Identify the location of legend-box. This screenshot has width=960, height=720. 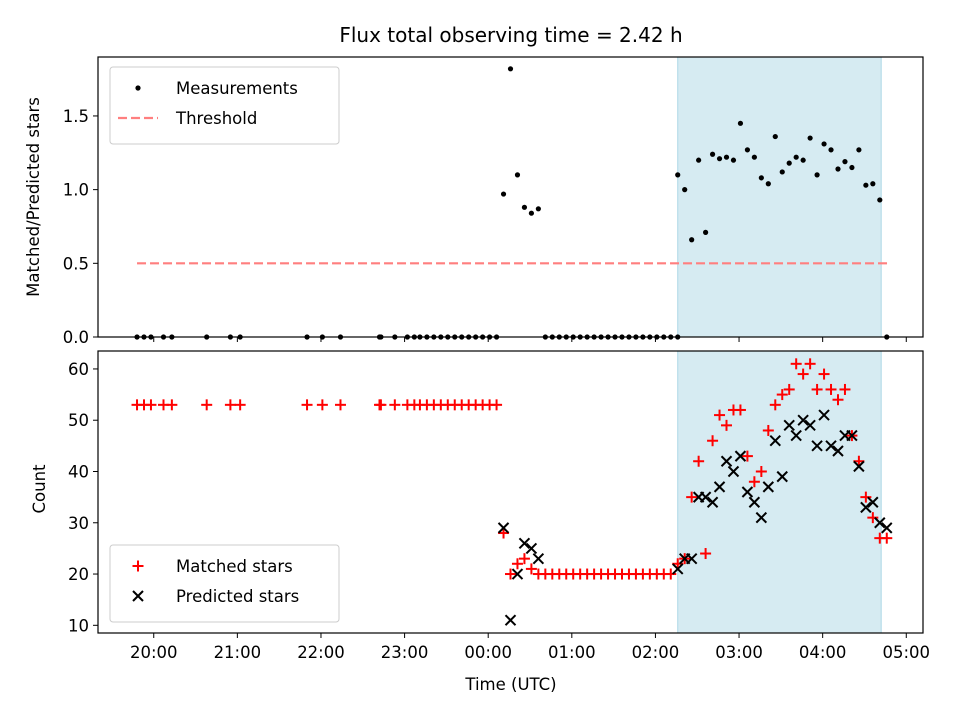
(224, 105).